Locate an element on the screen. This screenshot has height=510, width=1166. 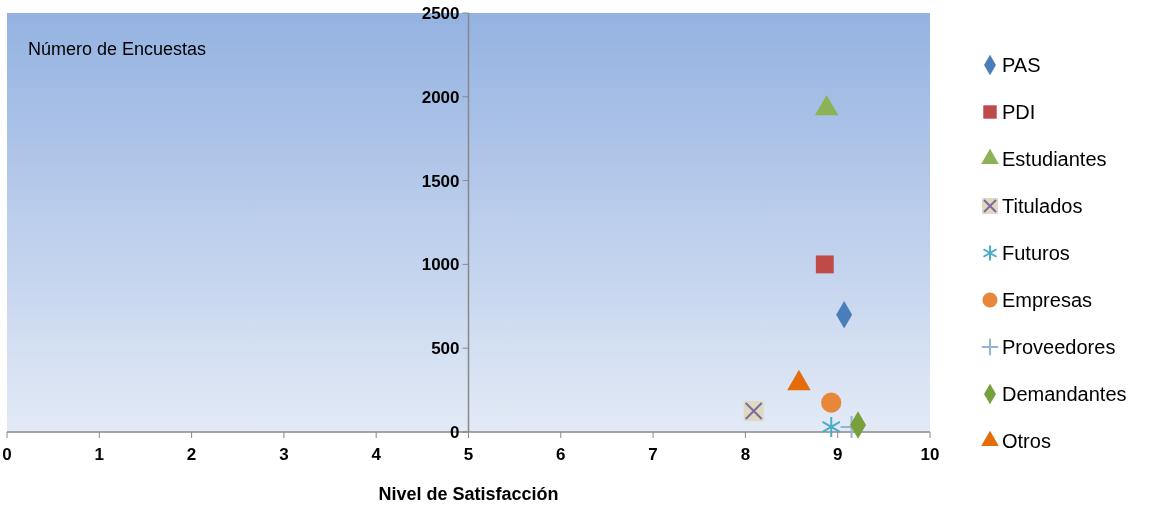
x-tick-label: 2 is located at coordinates (191, 454).